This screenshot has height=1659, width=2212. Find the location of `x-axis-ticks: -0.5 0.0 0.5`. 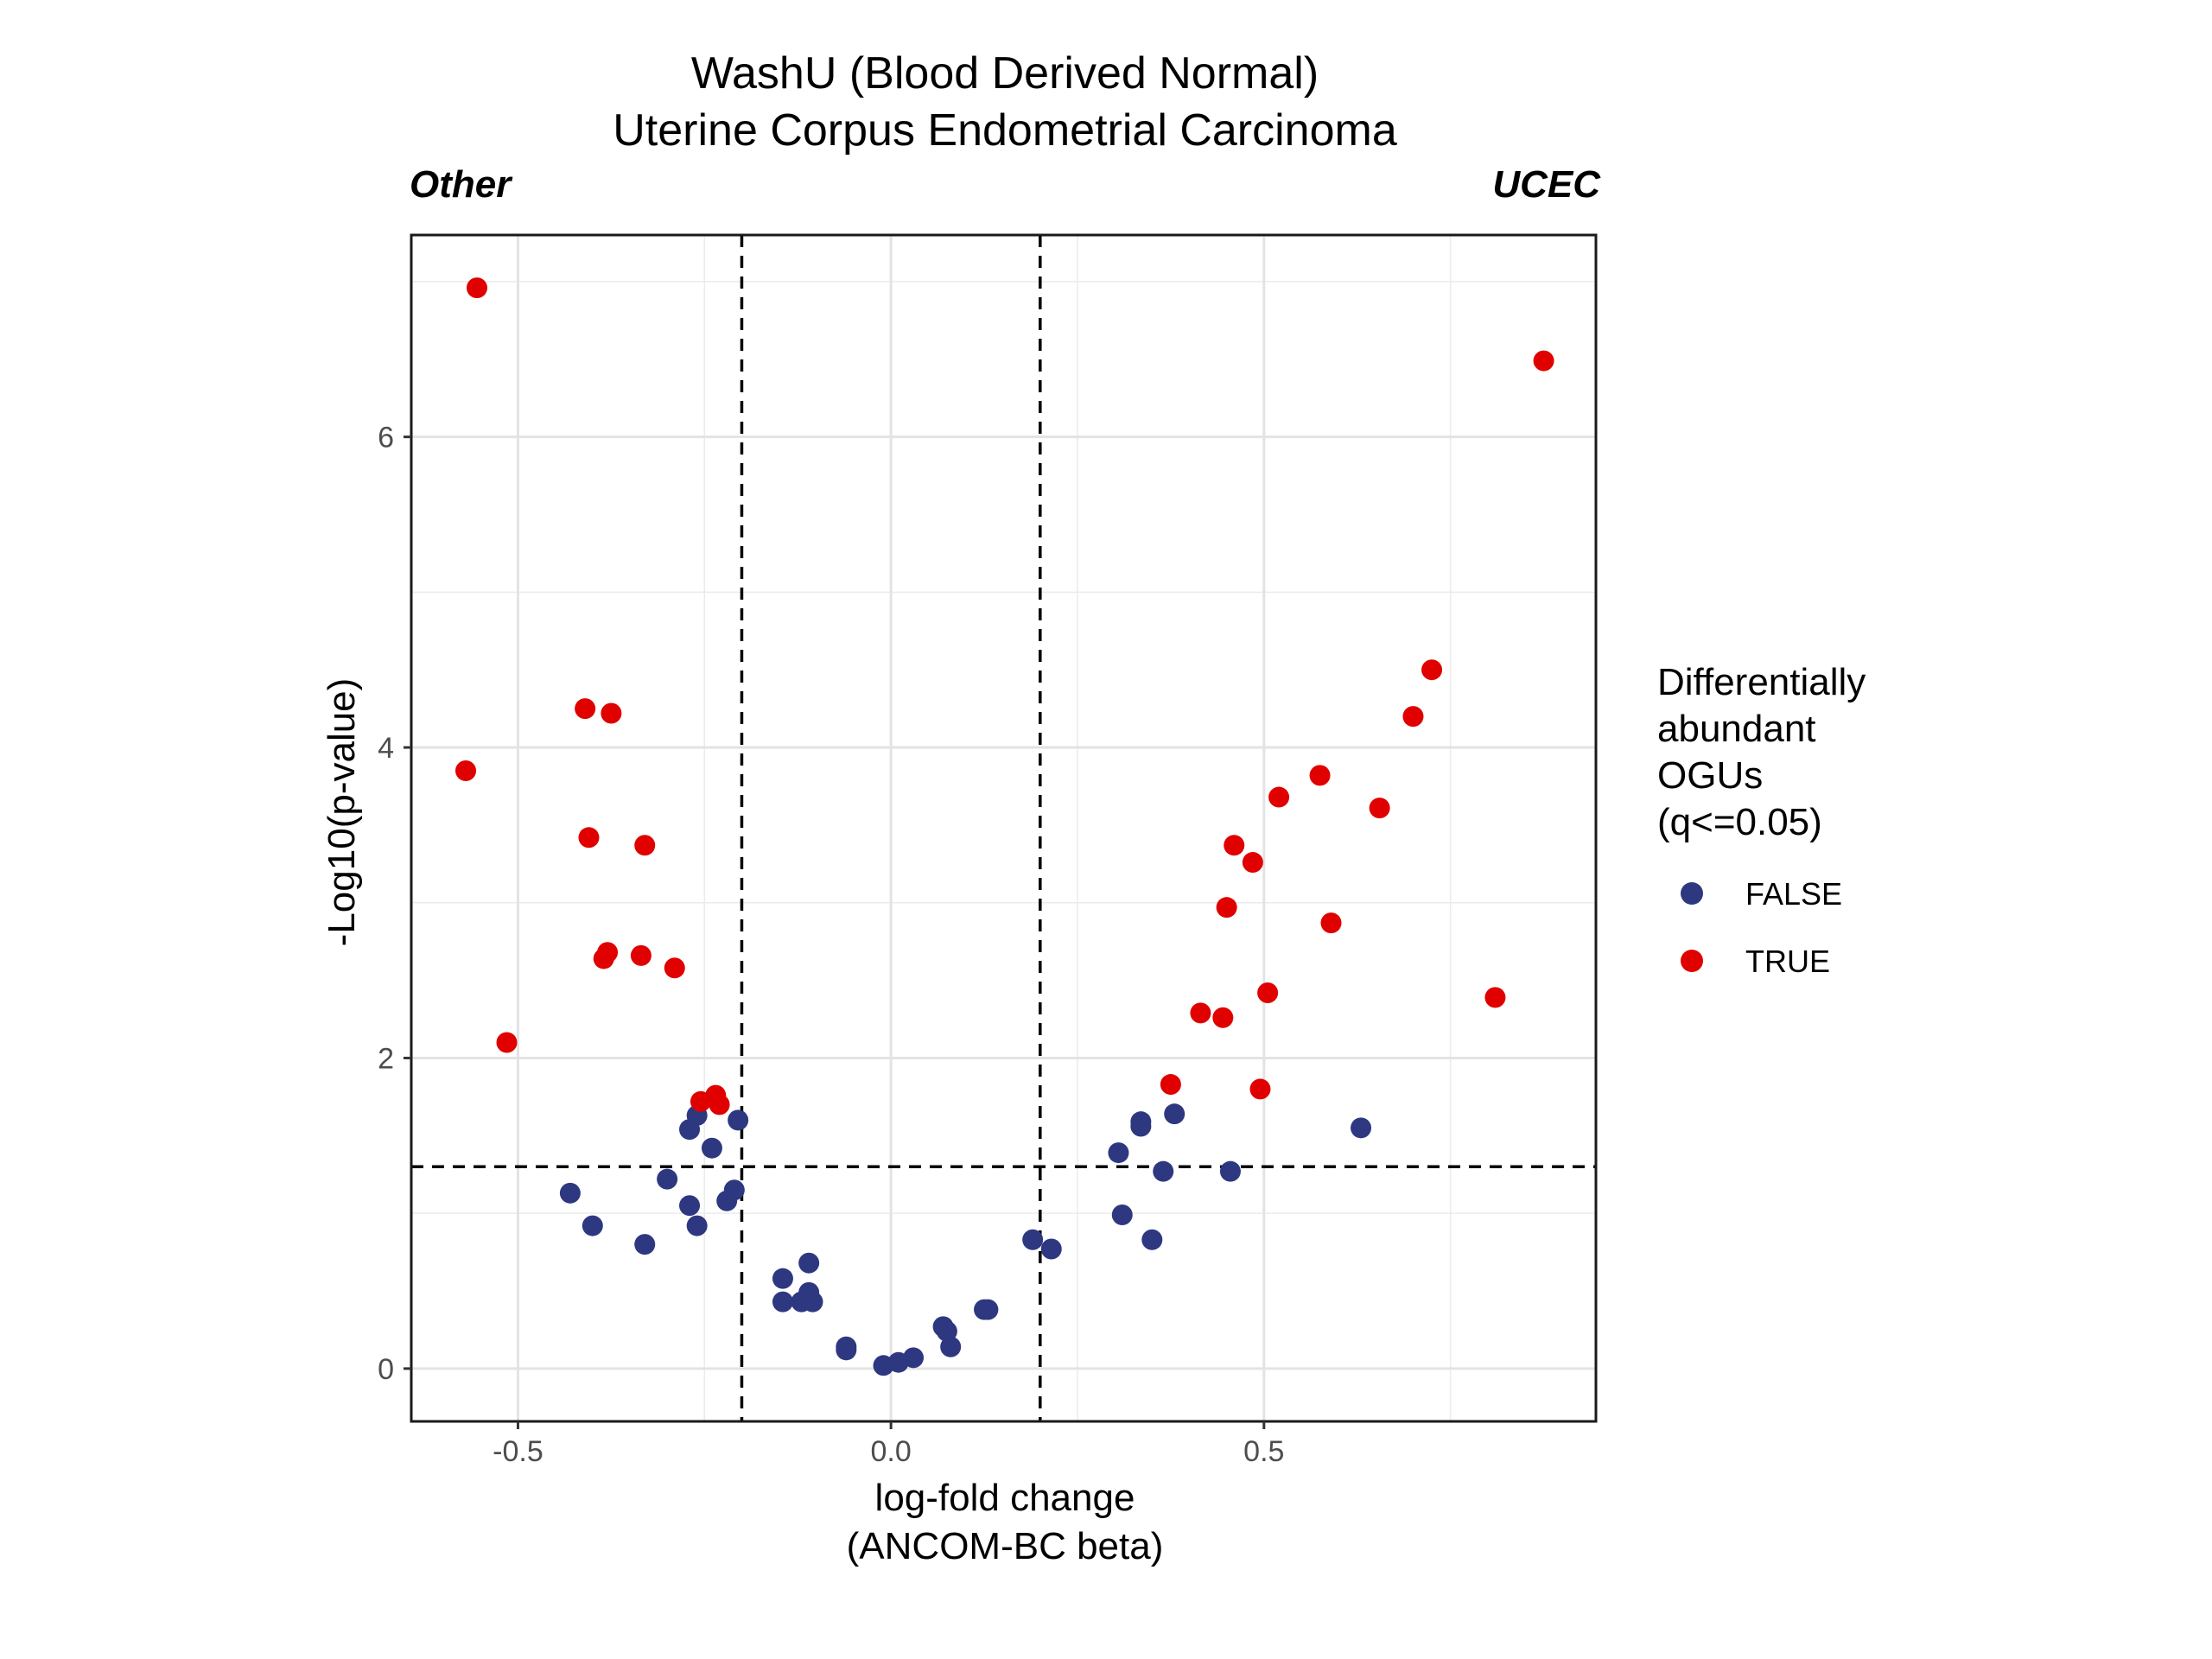

x-axis-ticks: -0.5 0.0 0.5 is located at coordinates (888, 1444).